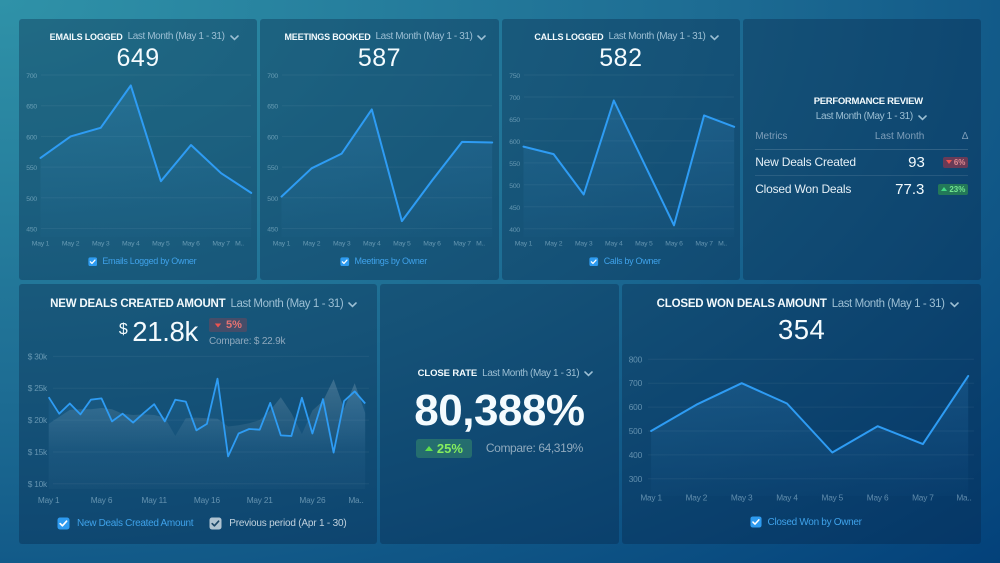  Describe the element at coordinates (38, 483) in the screenshot. I see `svg-text: $ 10k` at that location.